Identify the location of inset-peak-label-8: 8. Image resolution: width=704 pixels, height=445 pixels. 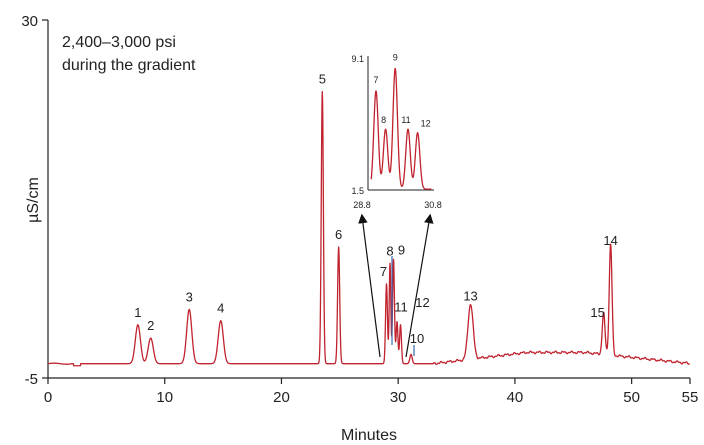
(383, 120).